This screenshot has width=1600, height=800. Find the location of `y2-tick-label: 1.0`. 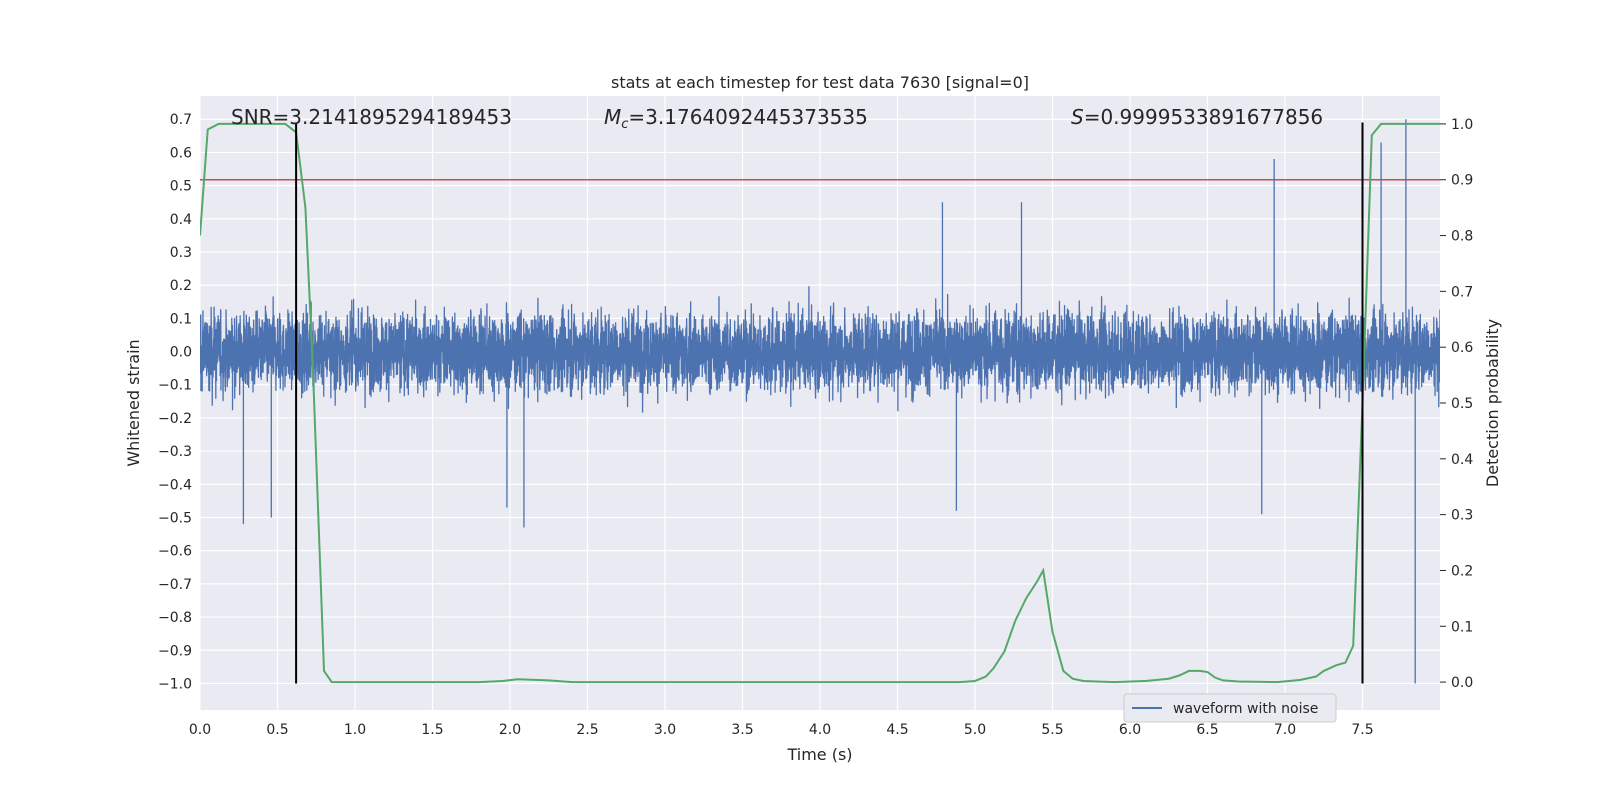

y2-tick-label: 1.0 is located at coordinates (1462, 125).